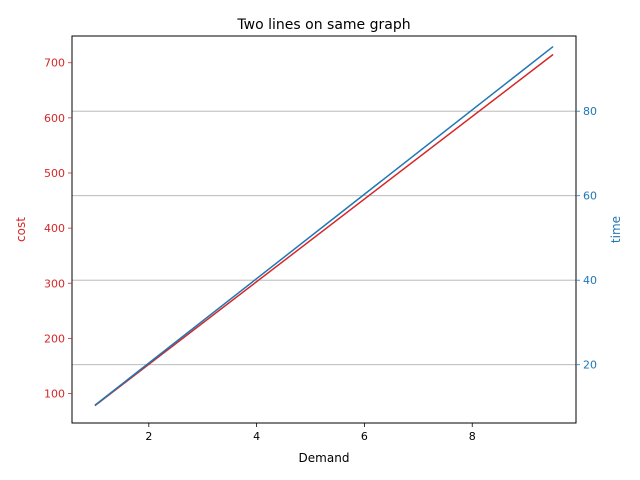 The image size is (640, 480). I want to click on x-tick-label-0: 2, so click(148, 436).